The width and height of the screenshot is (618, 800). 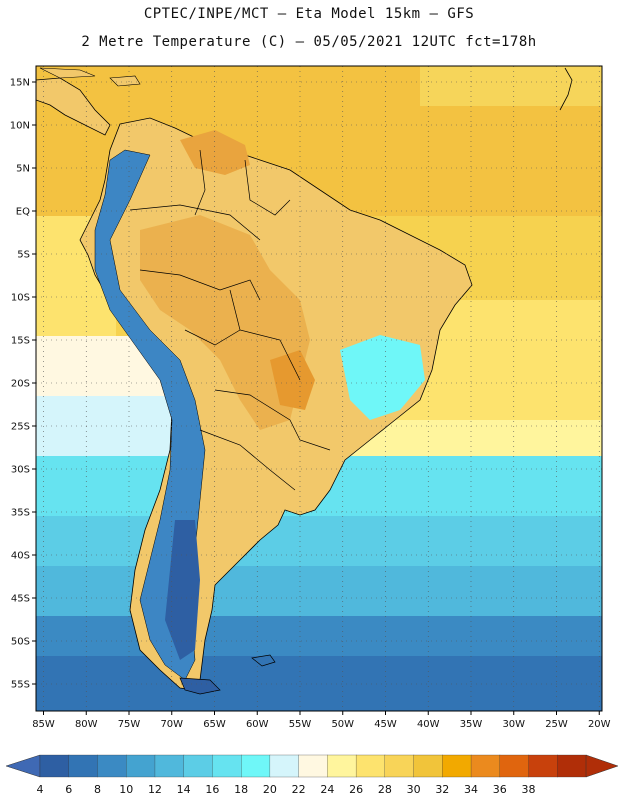 I want to click on amazon-highlands-warm-zone, so click(x=225, y=322).